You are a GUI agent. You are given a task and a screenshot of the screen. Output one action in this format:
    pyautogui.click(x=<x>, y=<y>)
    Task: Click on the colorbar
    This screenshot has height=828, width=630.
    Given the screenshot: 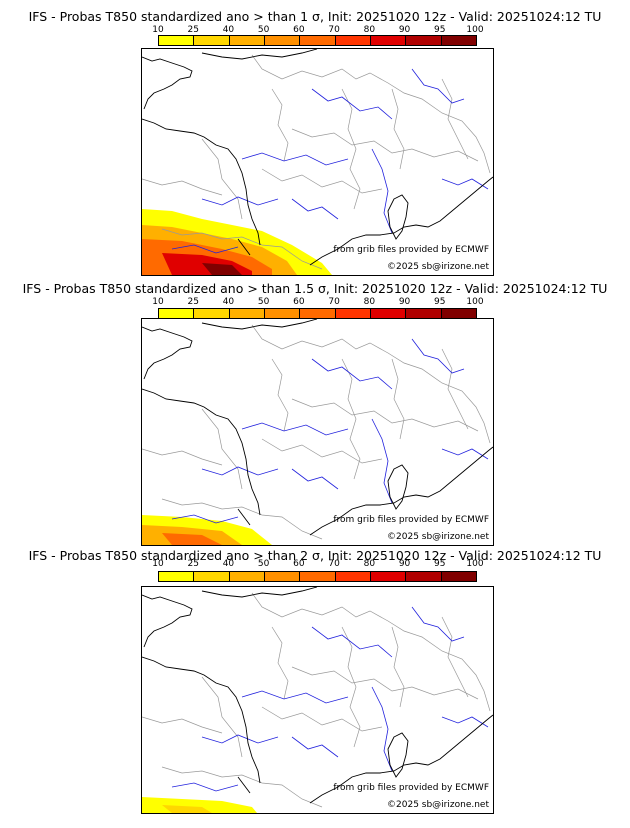 What is the action you would take?
    pyautogui.click(x=317, y=40)
    